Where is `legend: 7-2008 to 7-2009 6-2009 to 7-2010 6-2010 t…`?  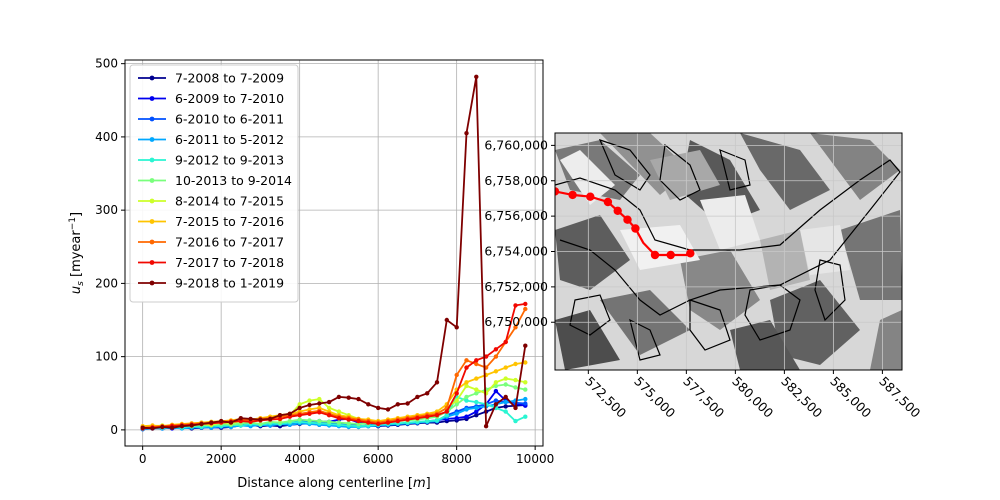
legend: 7-2008 to 7-2009 6-2009 to 7-2010 6-2010 t… is located at coordinates (214, 183).